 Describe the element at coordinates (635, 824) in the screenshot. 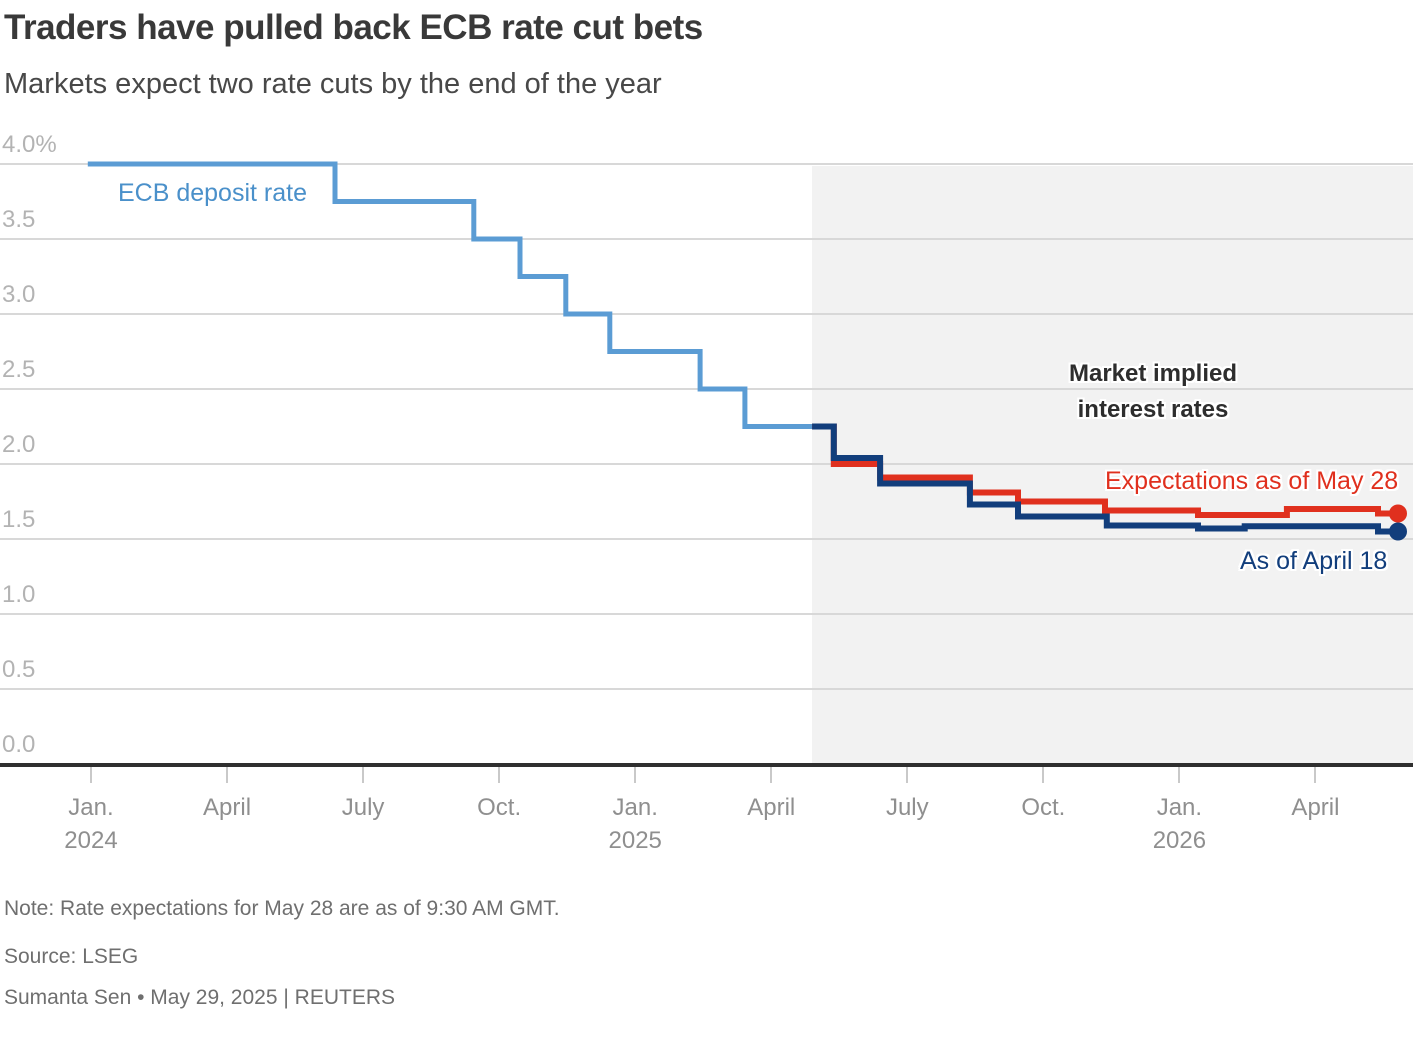

I see `x-axis-label: Jan. 2025` at that location.